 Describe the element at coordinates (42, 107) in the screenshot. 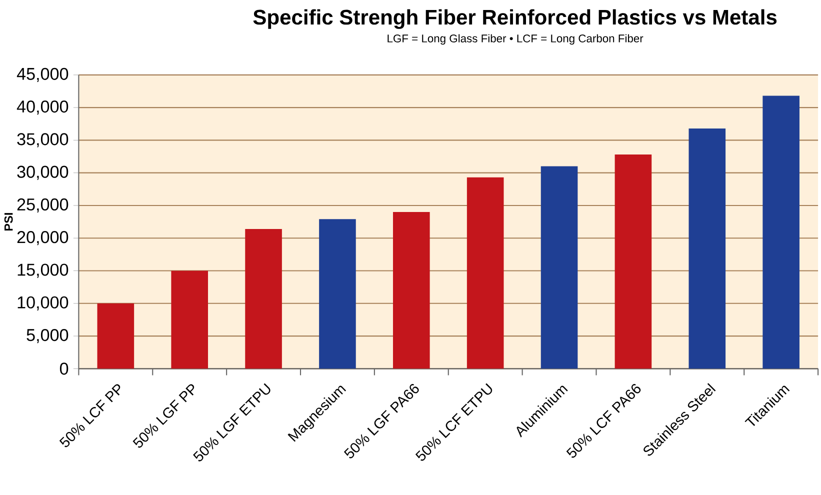

I see `y-tick-label: 40,000` at that location.